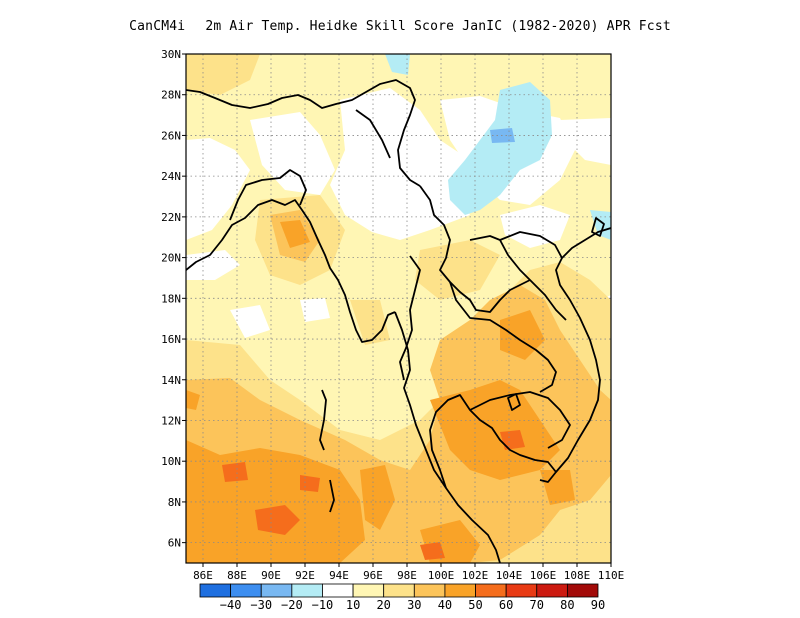  What do you see at coordinates (567, 605) in the screenshot?
I see `colorbar-label: 80` at bounding box center [567, 605].